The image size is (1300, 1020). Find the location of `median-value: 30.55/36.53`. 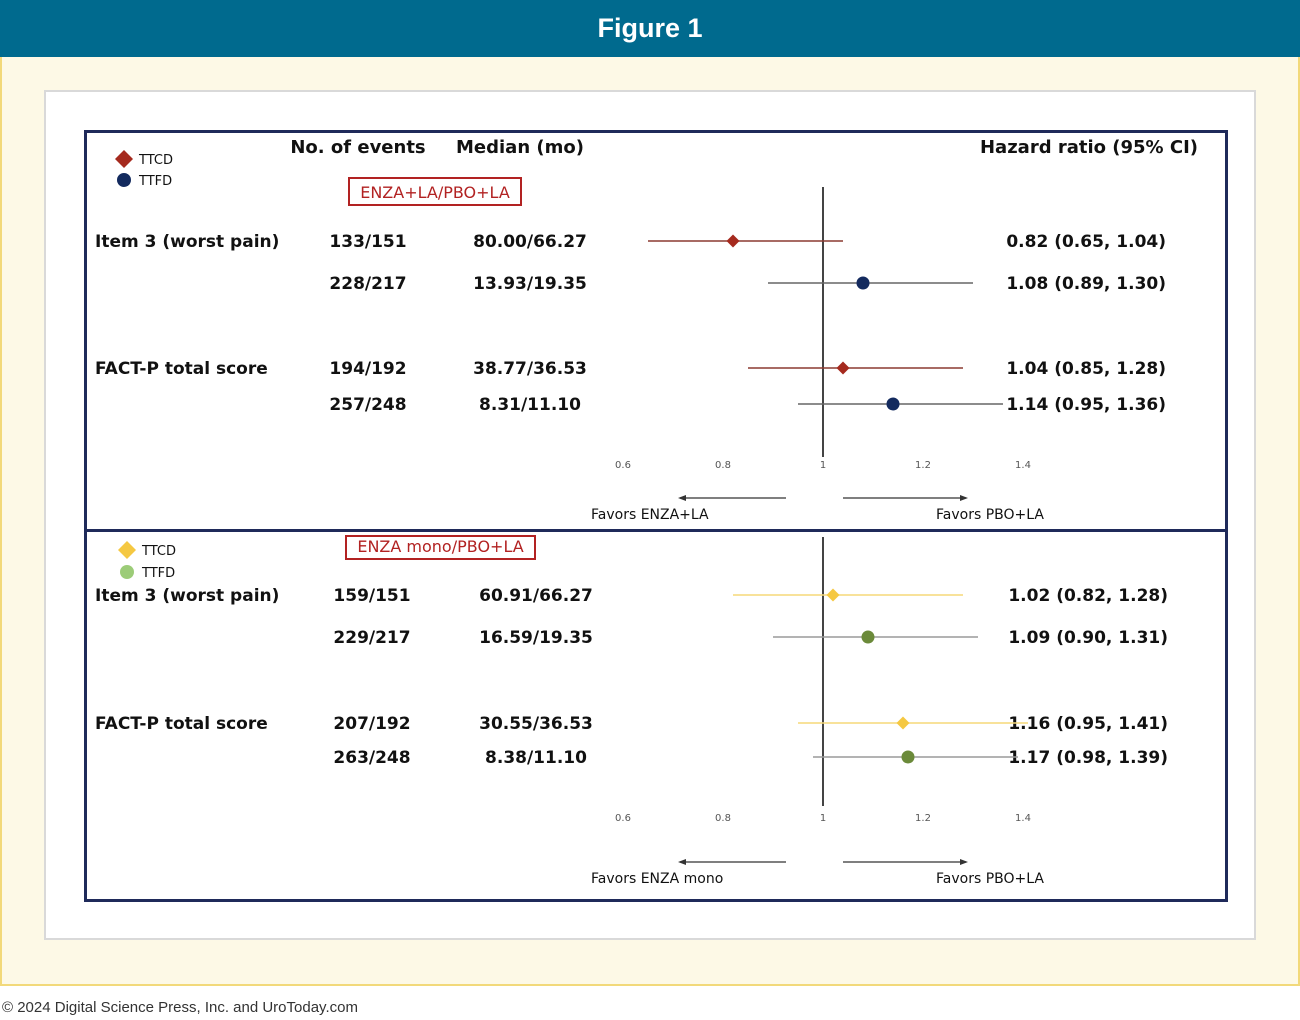

median-value: 30.55/36.53 is located at coordinates (536, 724).